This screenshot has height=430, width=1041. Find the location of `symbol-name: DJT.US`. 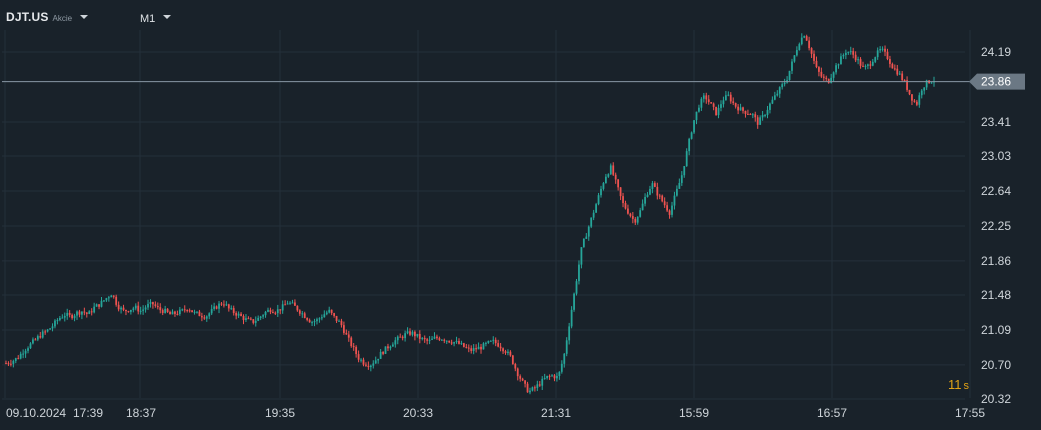

symbol-name: DJT.US is located at coordinates (27, 17).